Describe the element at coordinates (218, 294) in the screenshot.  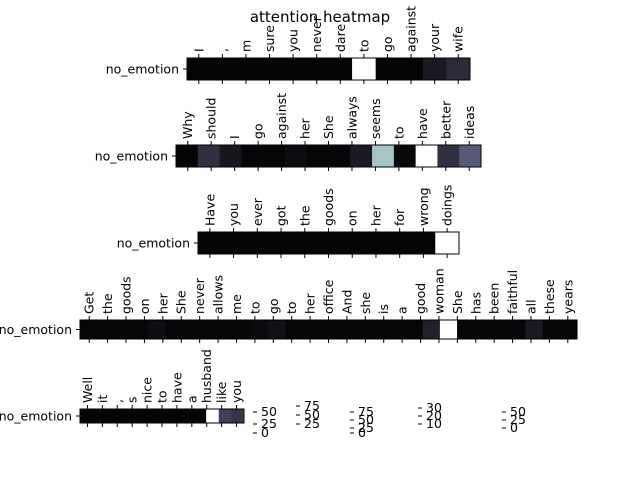
I see `token-label: allows` at that location.